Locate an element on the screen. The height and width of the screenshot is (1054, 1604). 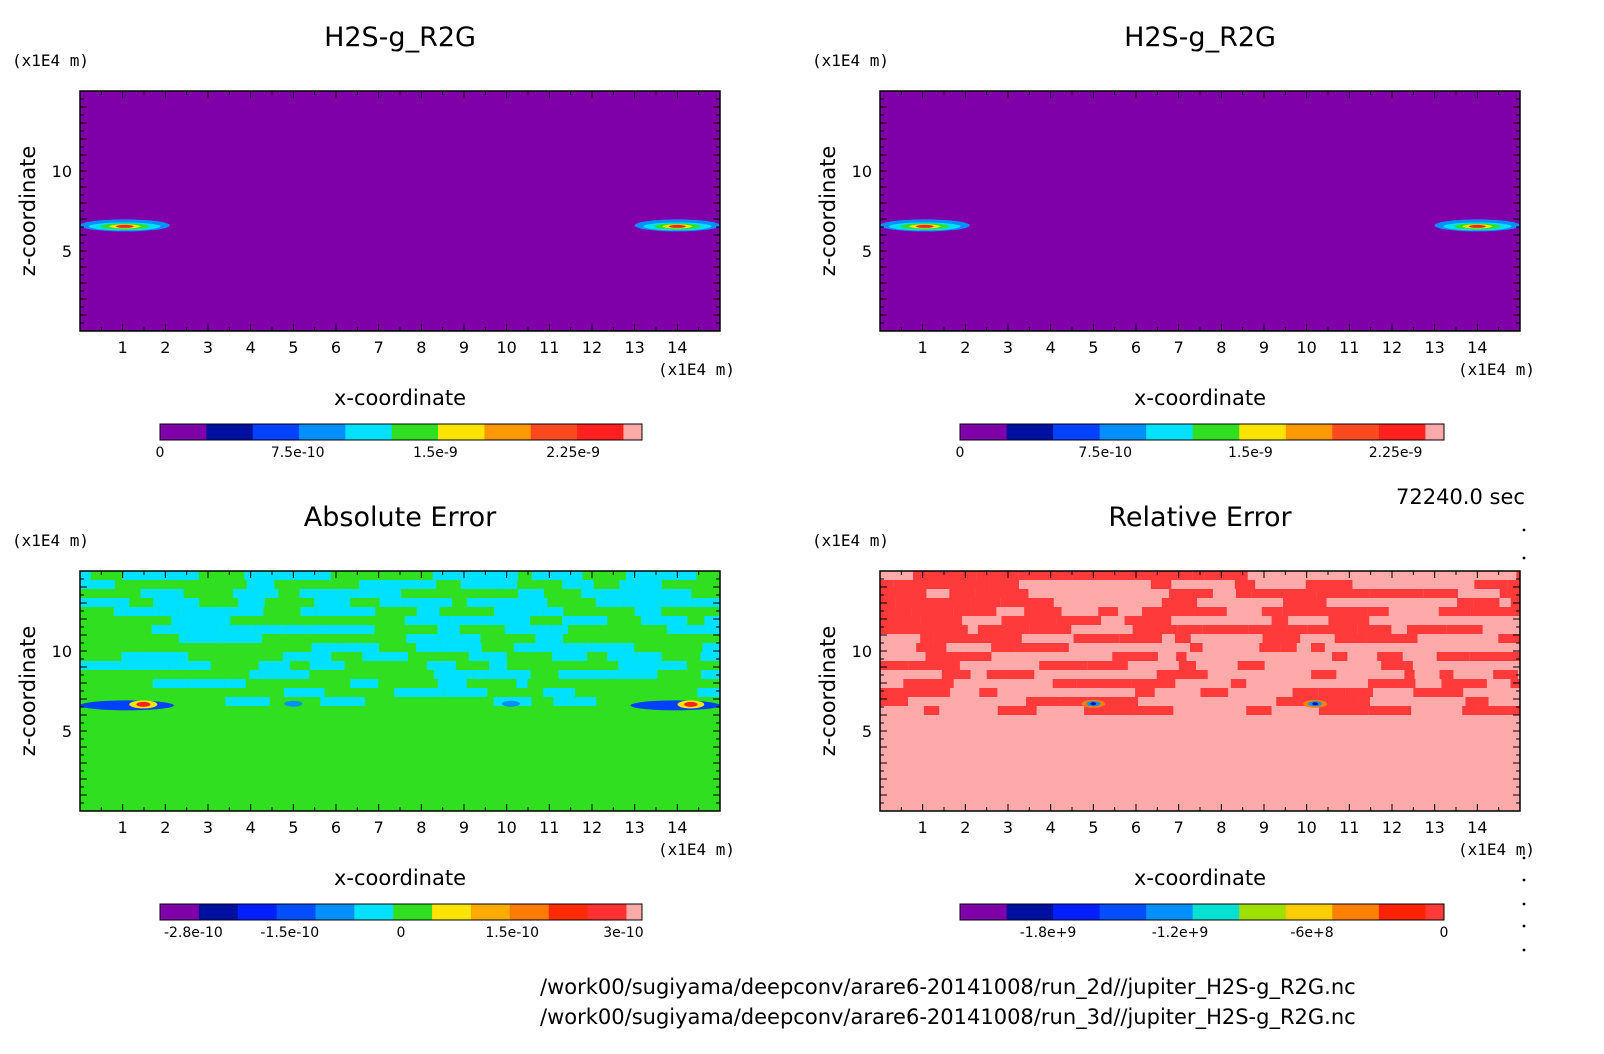
x-tick-label: 11 is located at coordinates (549, 347).